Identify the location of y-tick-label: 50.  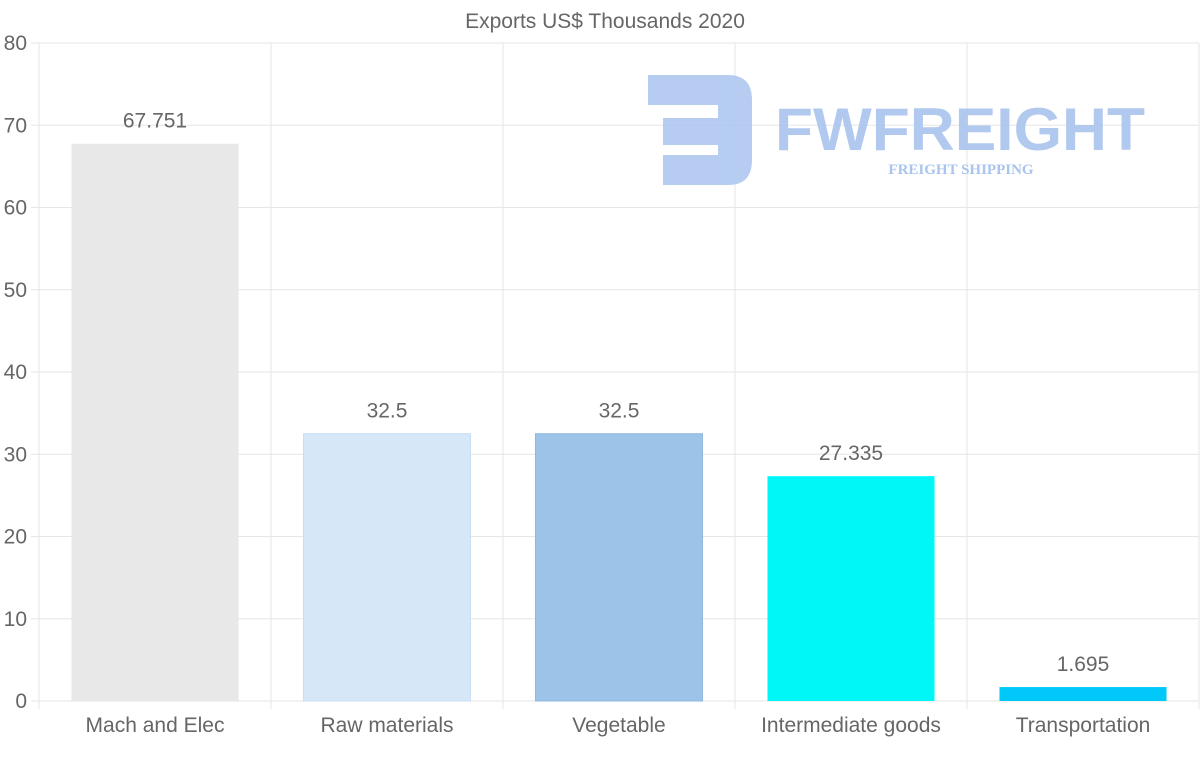
(15, 290).